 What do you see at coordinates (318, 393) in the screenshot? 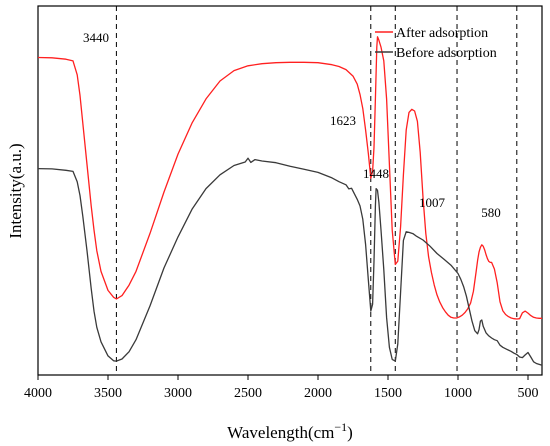
I see `x-tick-label-2000: 2000` at bounding box center [318, 393].